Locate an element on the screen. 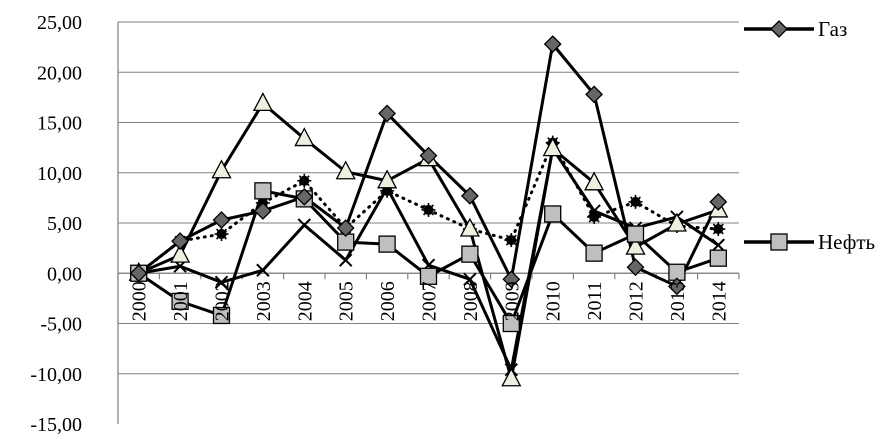  x-tick-label: 2003 is located at coordinates (264, 301).